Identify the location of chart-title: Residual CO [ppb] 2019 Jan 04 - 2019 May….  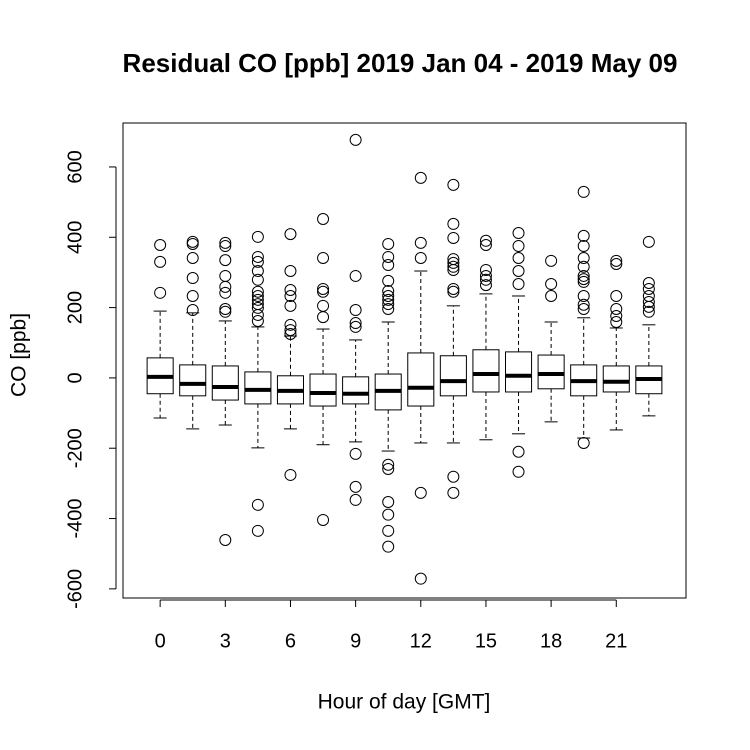
(400, 63).